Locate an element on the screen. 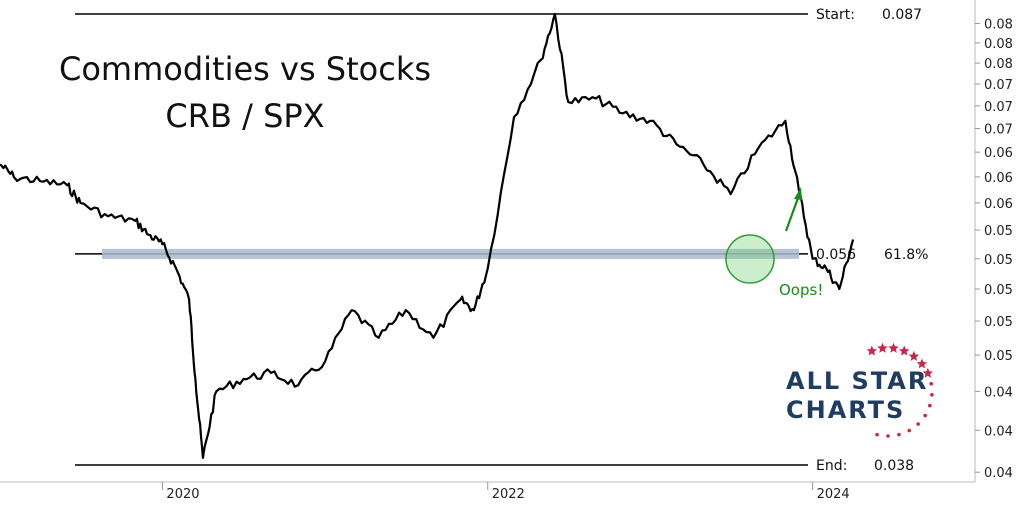  chart-subtitle: CRB / SPX is located at coordinates (245, 116).